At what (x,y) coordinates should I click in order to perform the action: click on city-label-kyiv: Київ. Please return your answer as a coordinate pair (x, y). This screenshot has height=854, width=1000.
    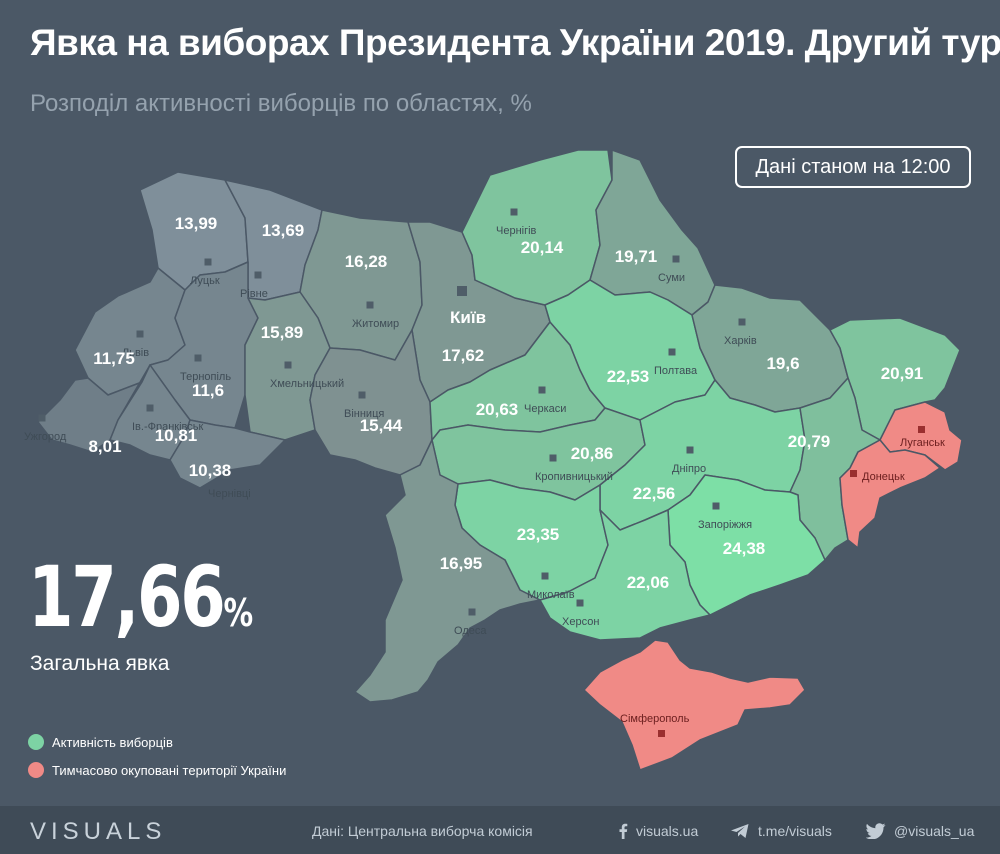
    Looking at the image, I should click on (468, 317).